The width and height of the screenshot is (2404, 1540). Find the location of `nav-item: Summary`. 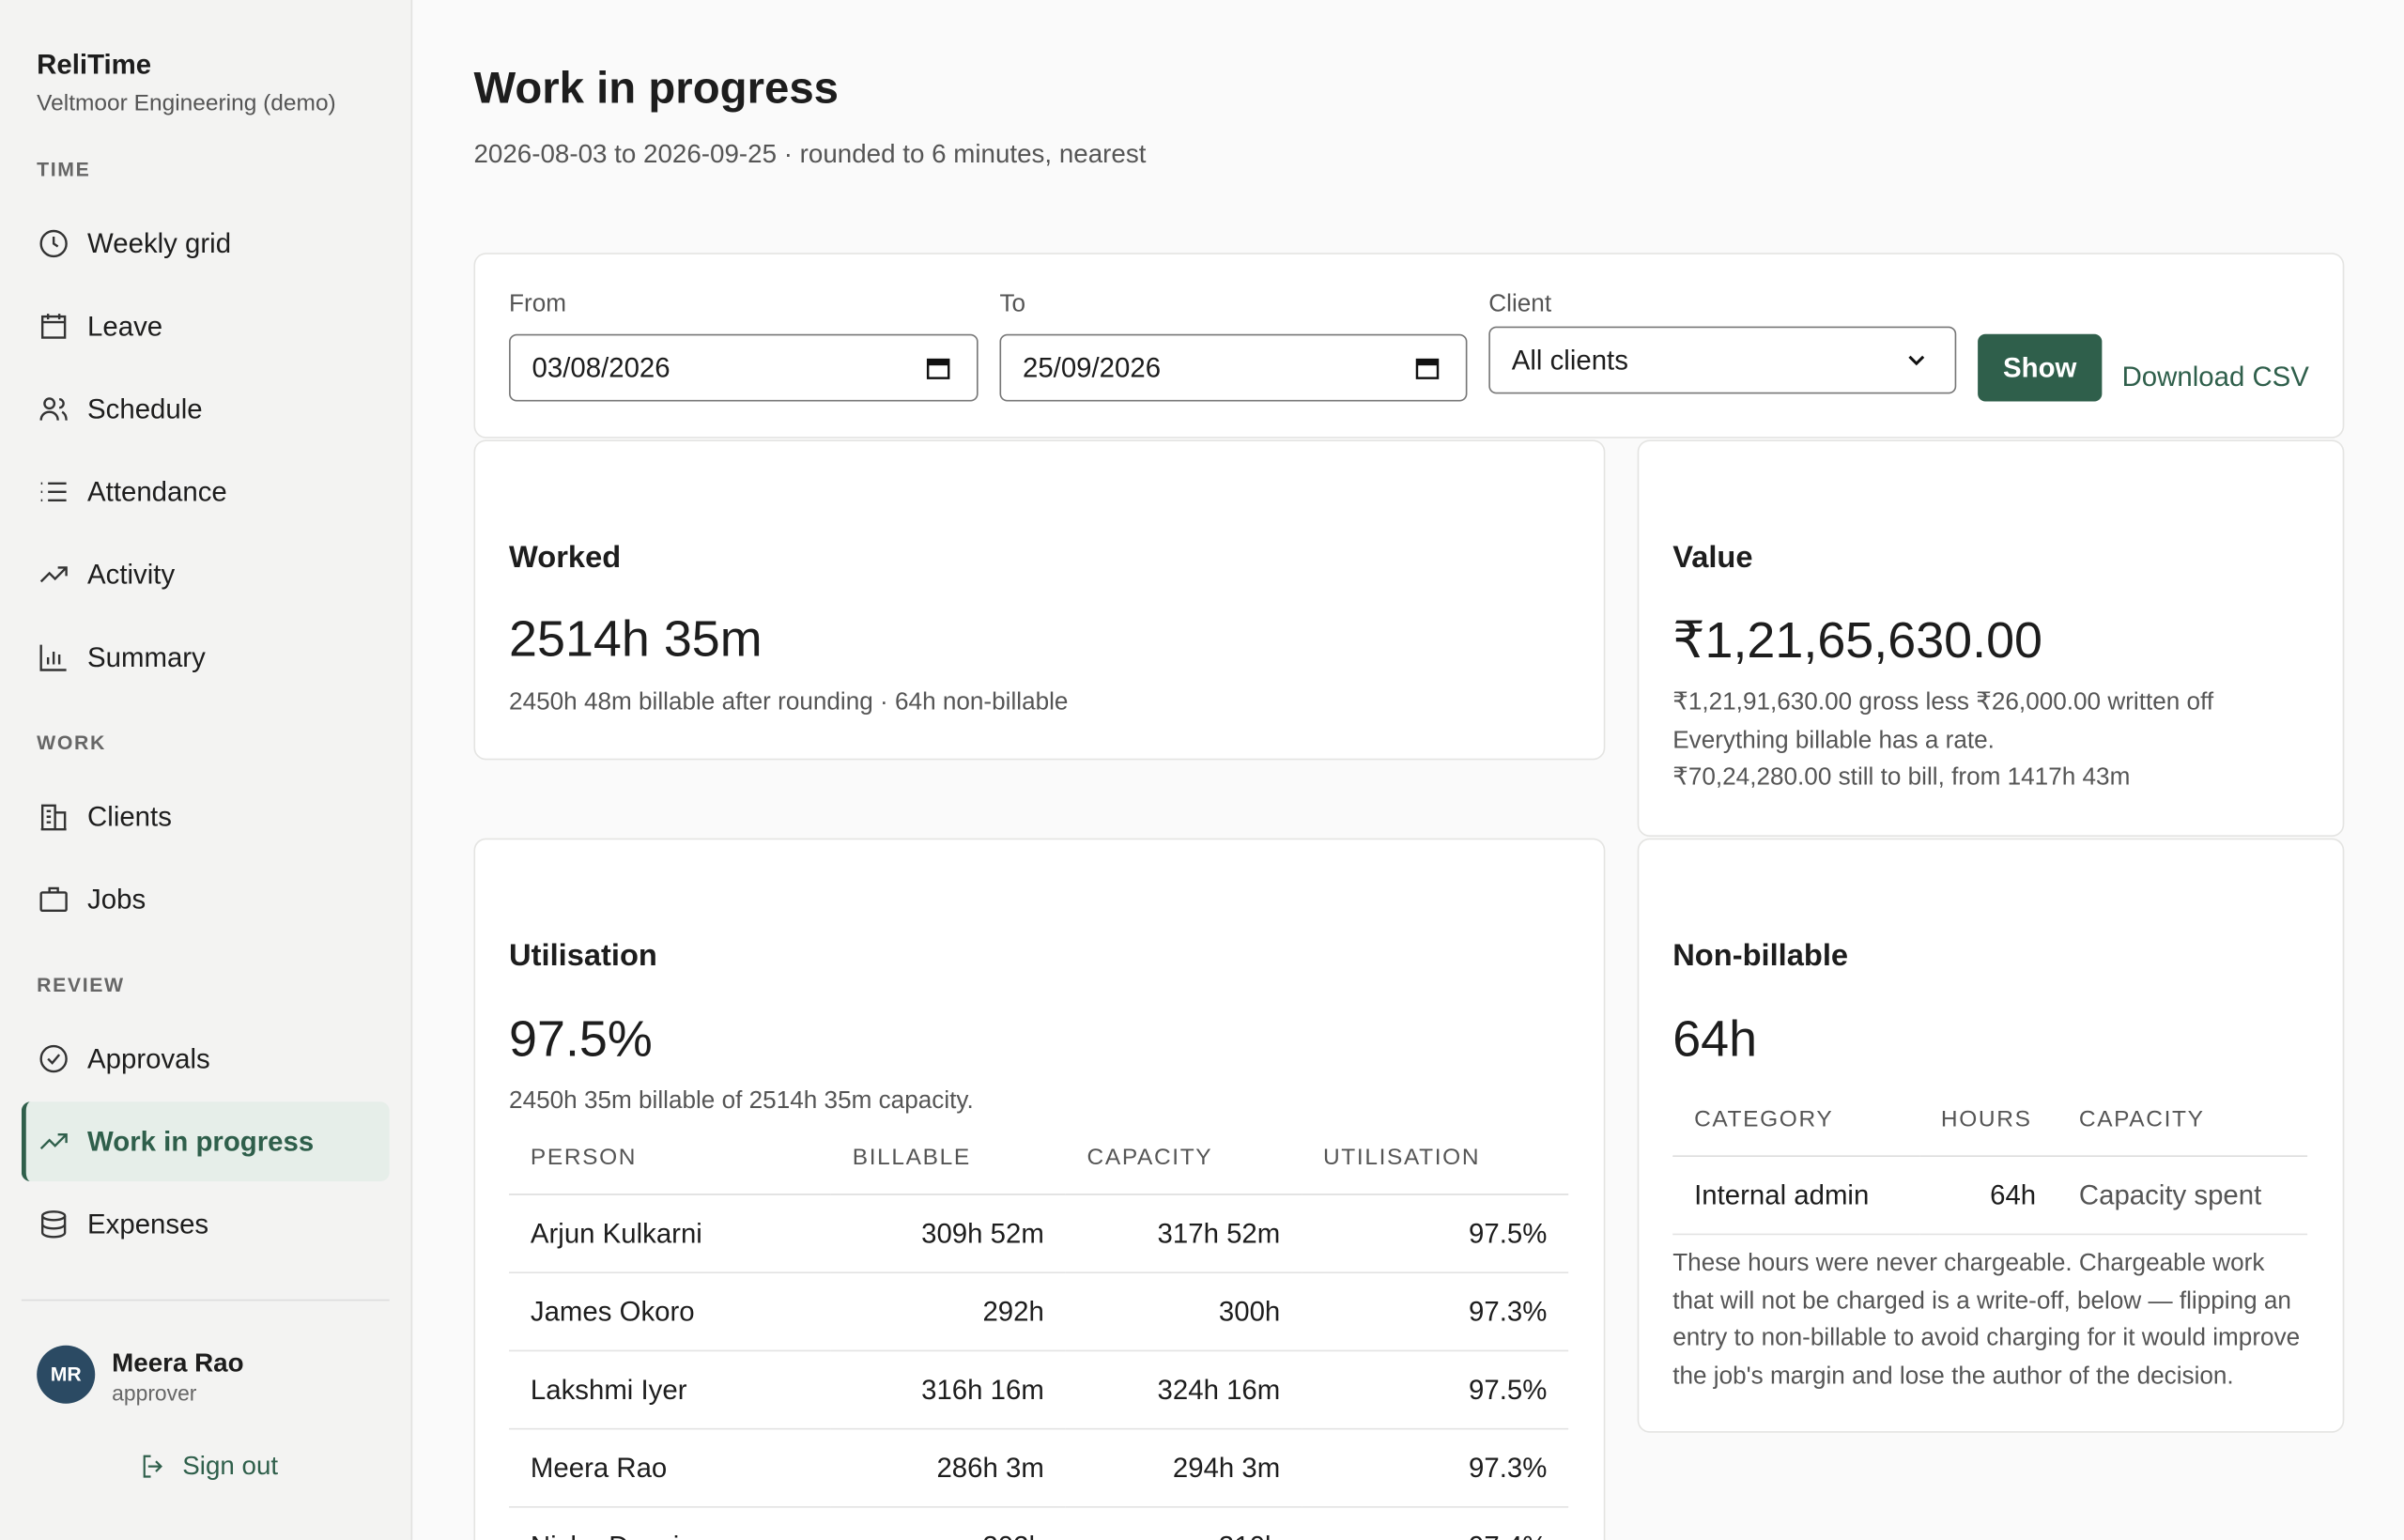

nav-item: Summary is located at coordinates (206, 658).